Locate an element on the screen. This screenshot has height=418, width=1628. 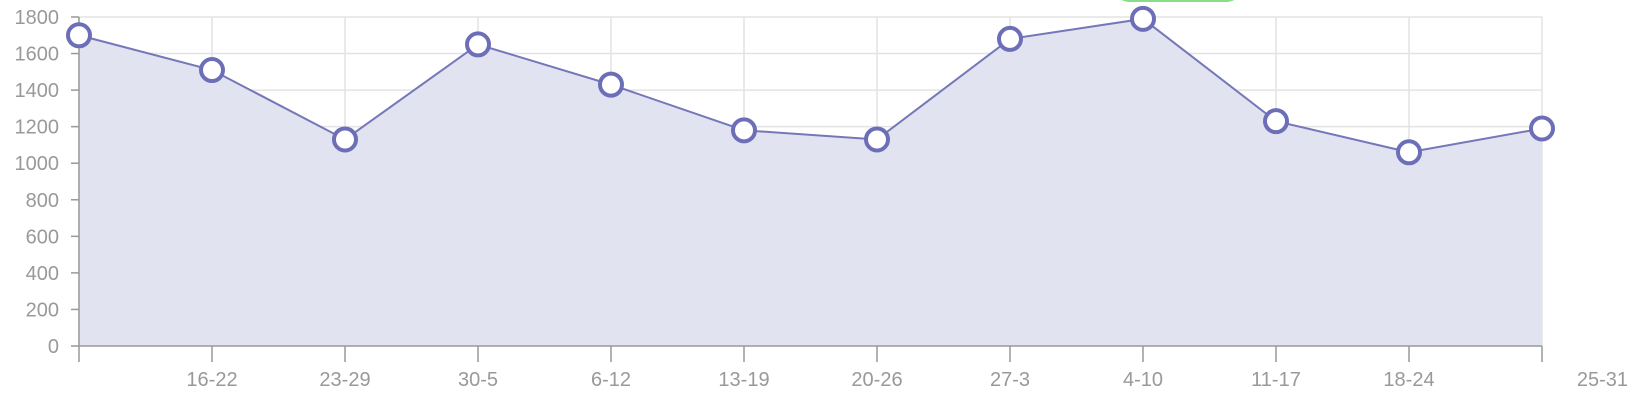
highlight-tooltip is located at coordinates (1178, 1).